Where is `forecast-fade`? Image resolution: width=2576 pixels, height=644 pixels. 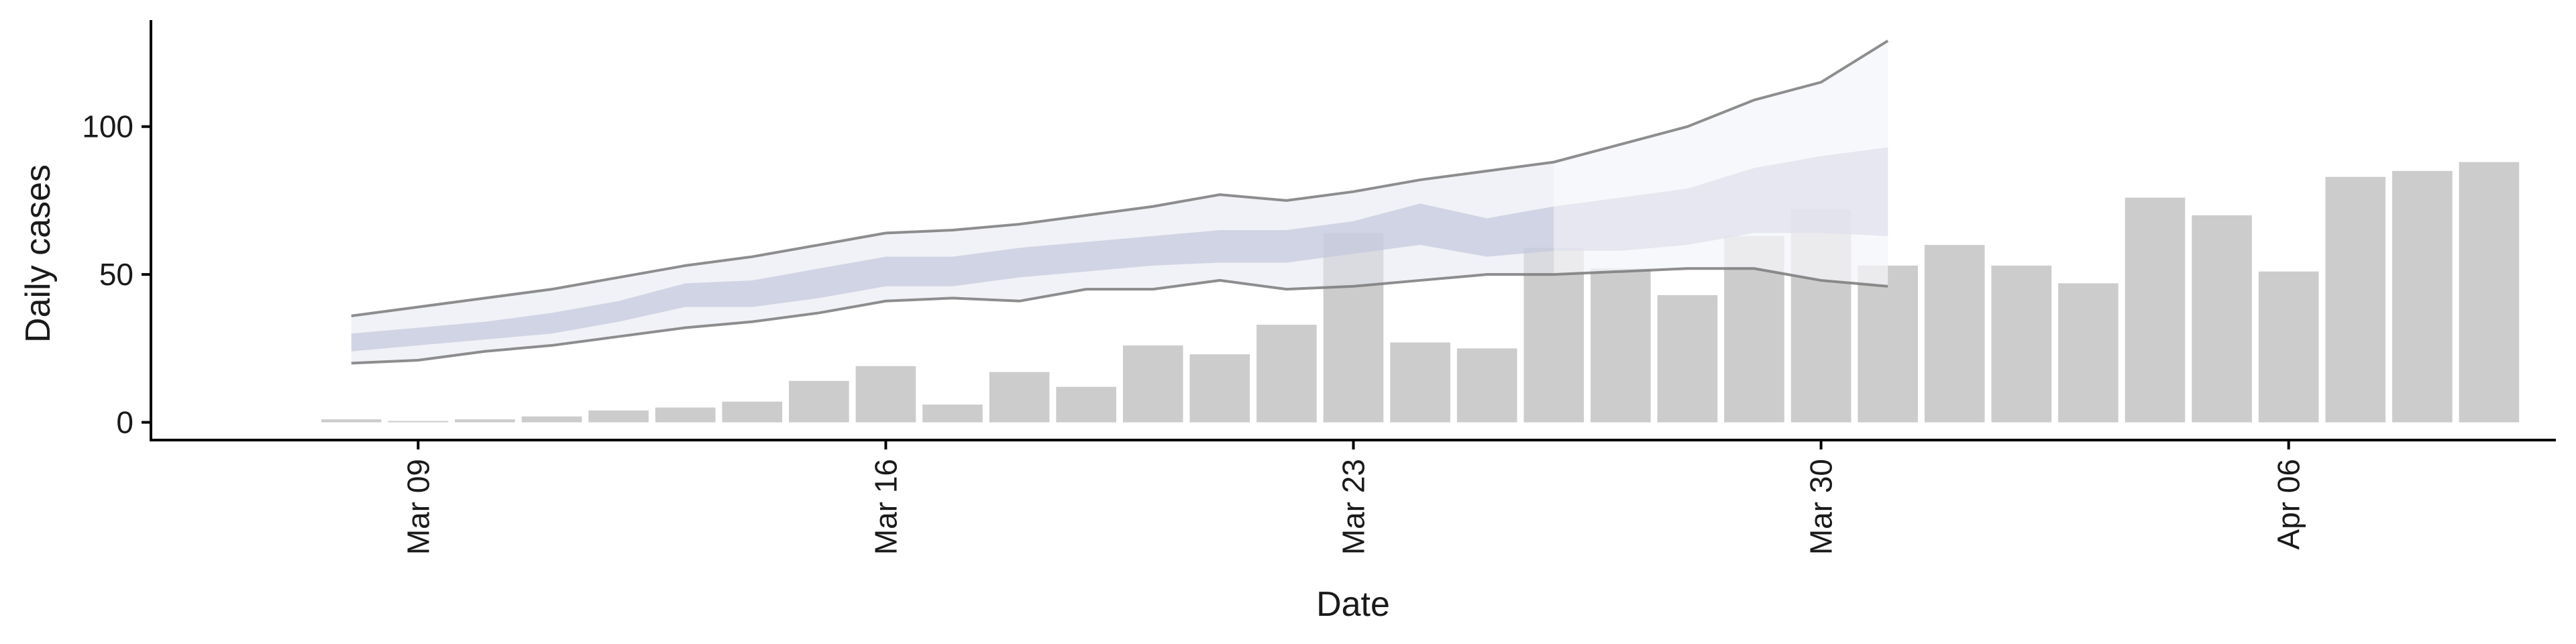
forecast-fade is located at coordinates (1721, 163).